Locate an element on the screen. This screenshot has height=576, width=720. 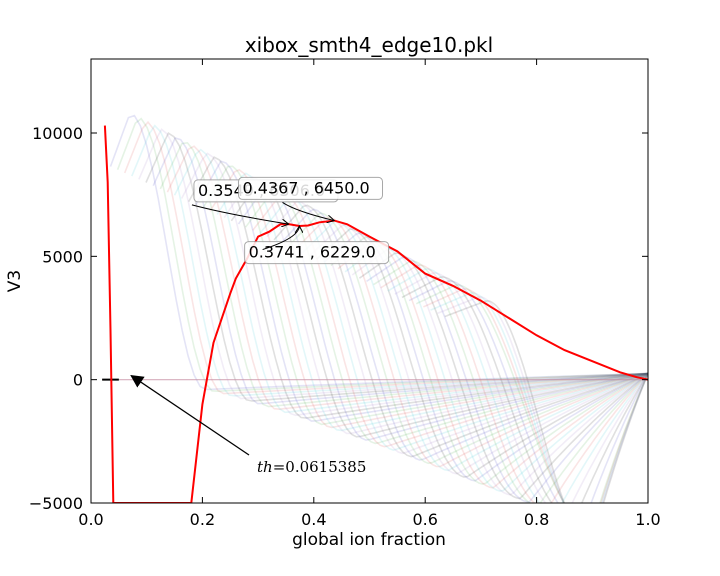
x-tick-label: 0.4 is located at coordinates (313, 519).